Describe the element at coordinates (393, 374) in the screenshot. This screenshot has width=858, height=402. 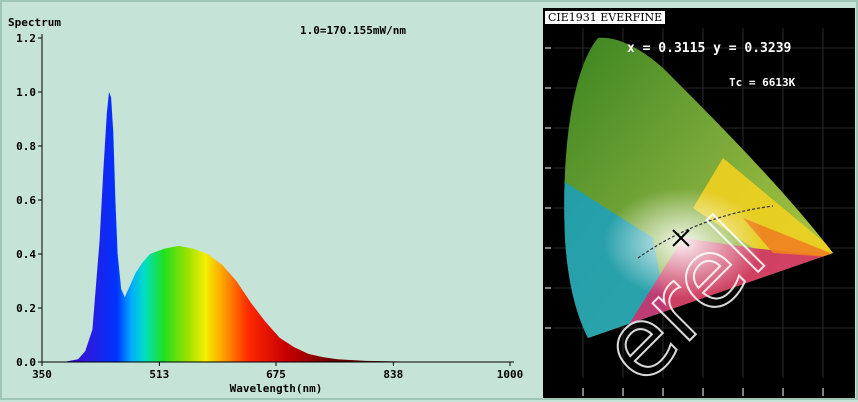
I see `x-tick-label: 838` at that location.